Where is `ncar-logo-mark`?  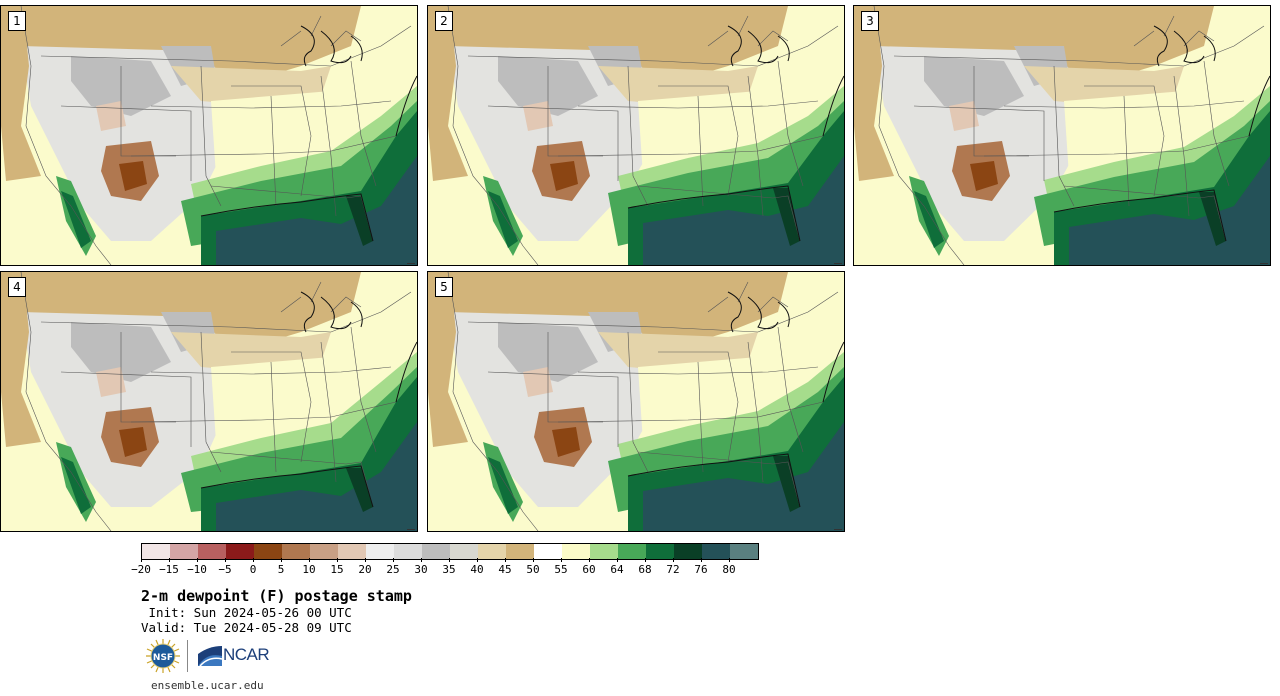 ncar-logo-mark is located at coordinates (210, 656).